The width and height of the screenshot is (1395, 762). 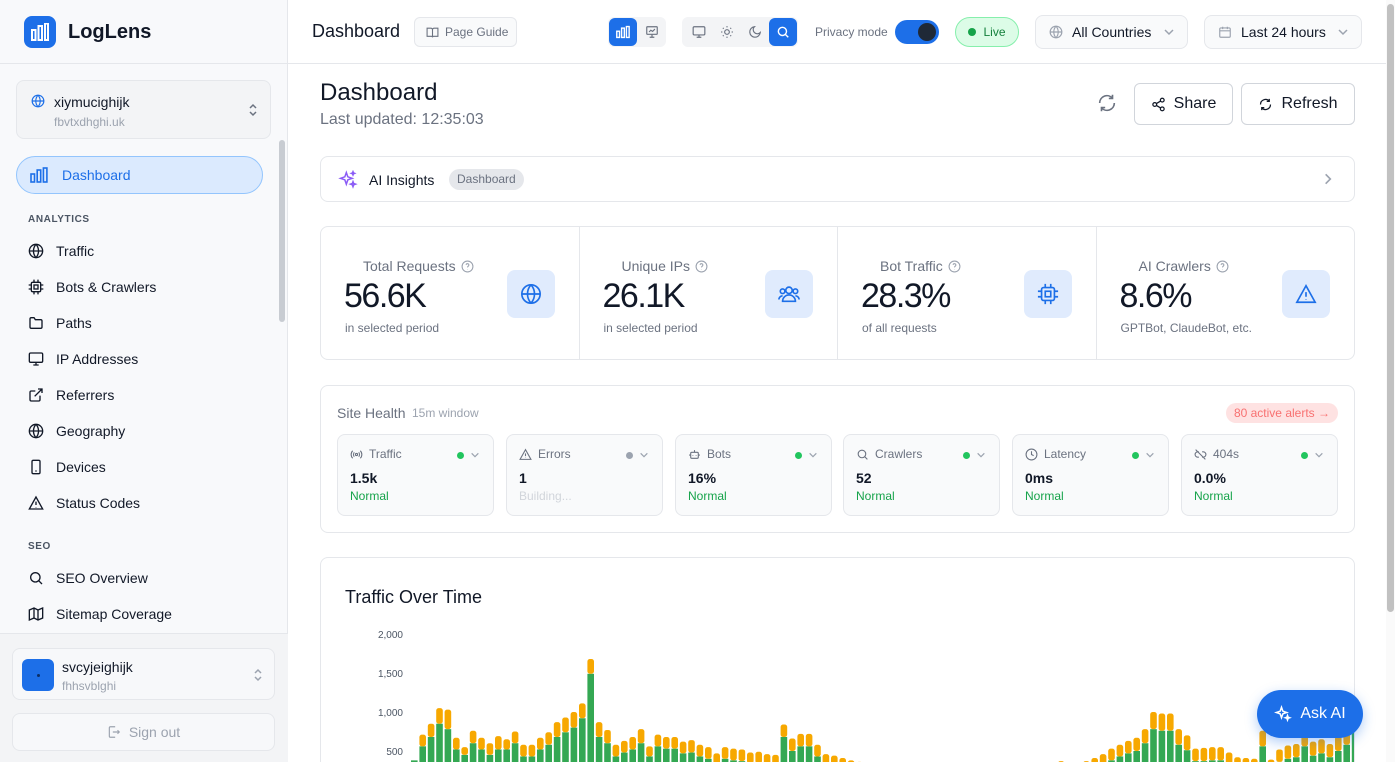 I want to click on health-card-bots: Bots 16% Normal, so click(x=753, y=475).